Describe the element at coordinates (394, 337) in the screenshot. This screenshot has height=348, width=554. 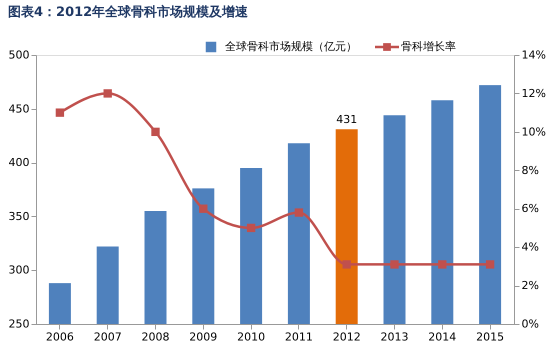
I see `x-tick-label: 2013` at that location.